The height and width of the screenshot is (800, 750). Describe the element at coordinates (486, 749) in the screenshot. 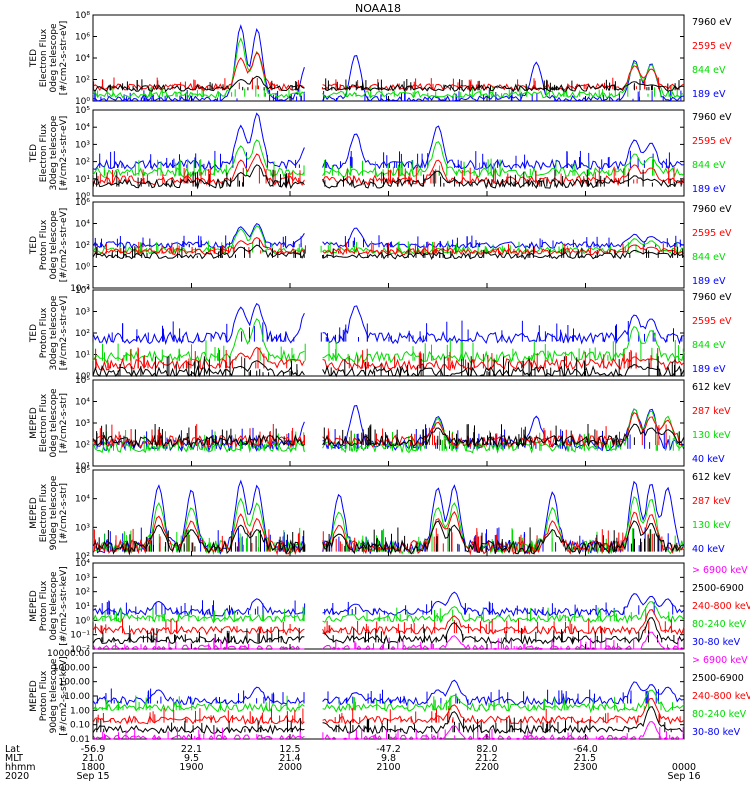

I see `x-tick-lat: 82.0` at that location.